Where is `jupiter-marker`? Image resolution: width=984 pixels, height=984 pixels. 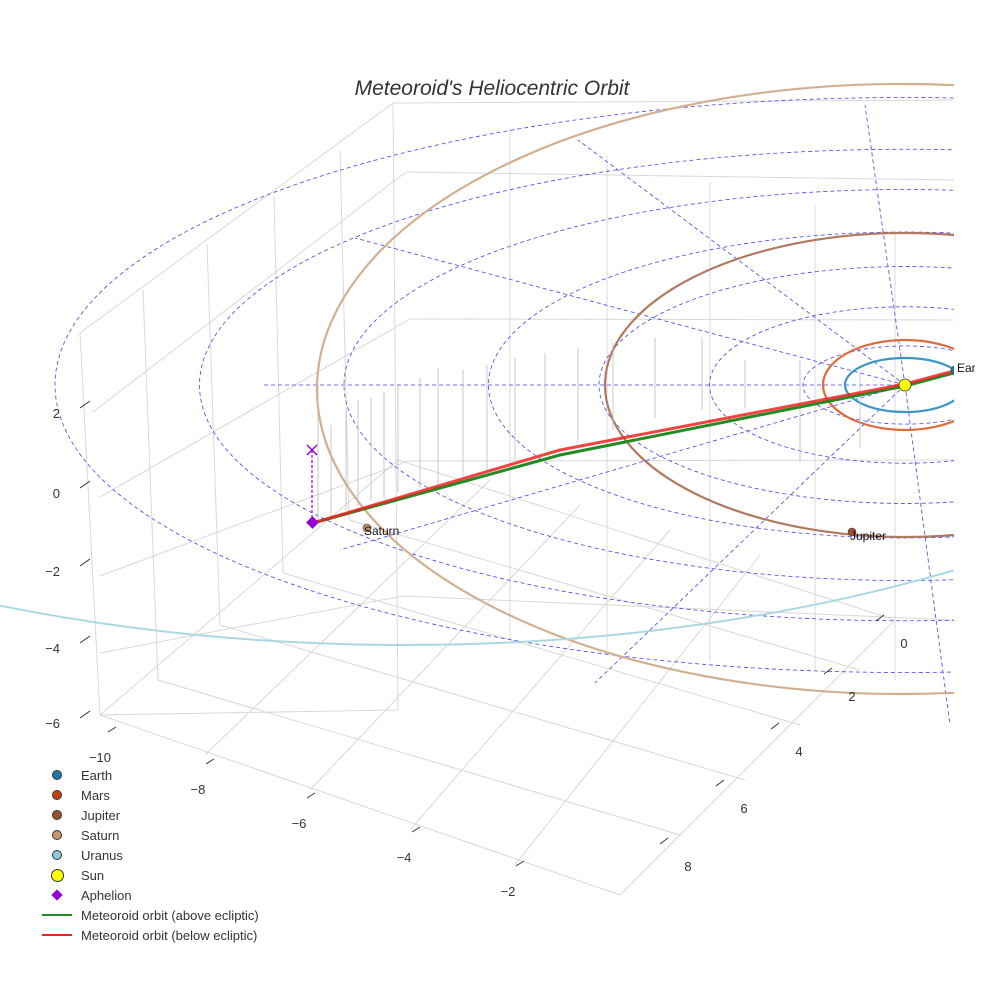 jupiter-marker is located at coordinates (852, 532).